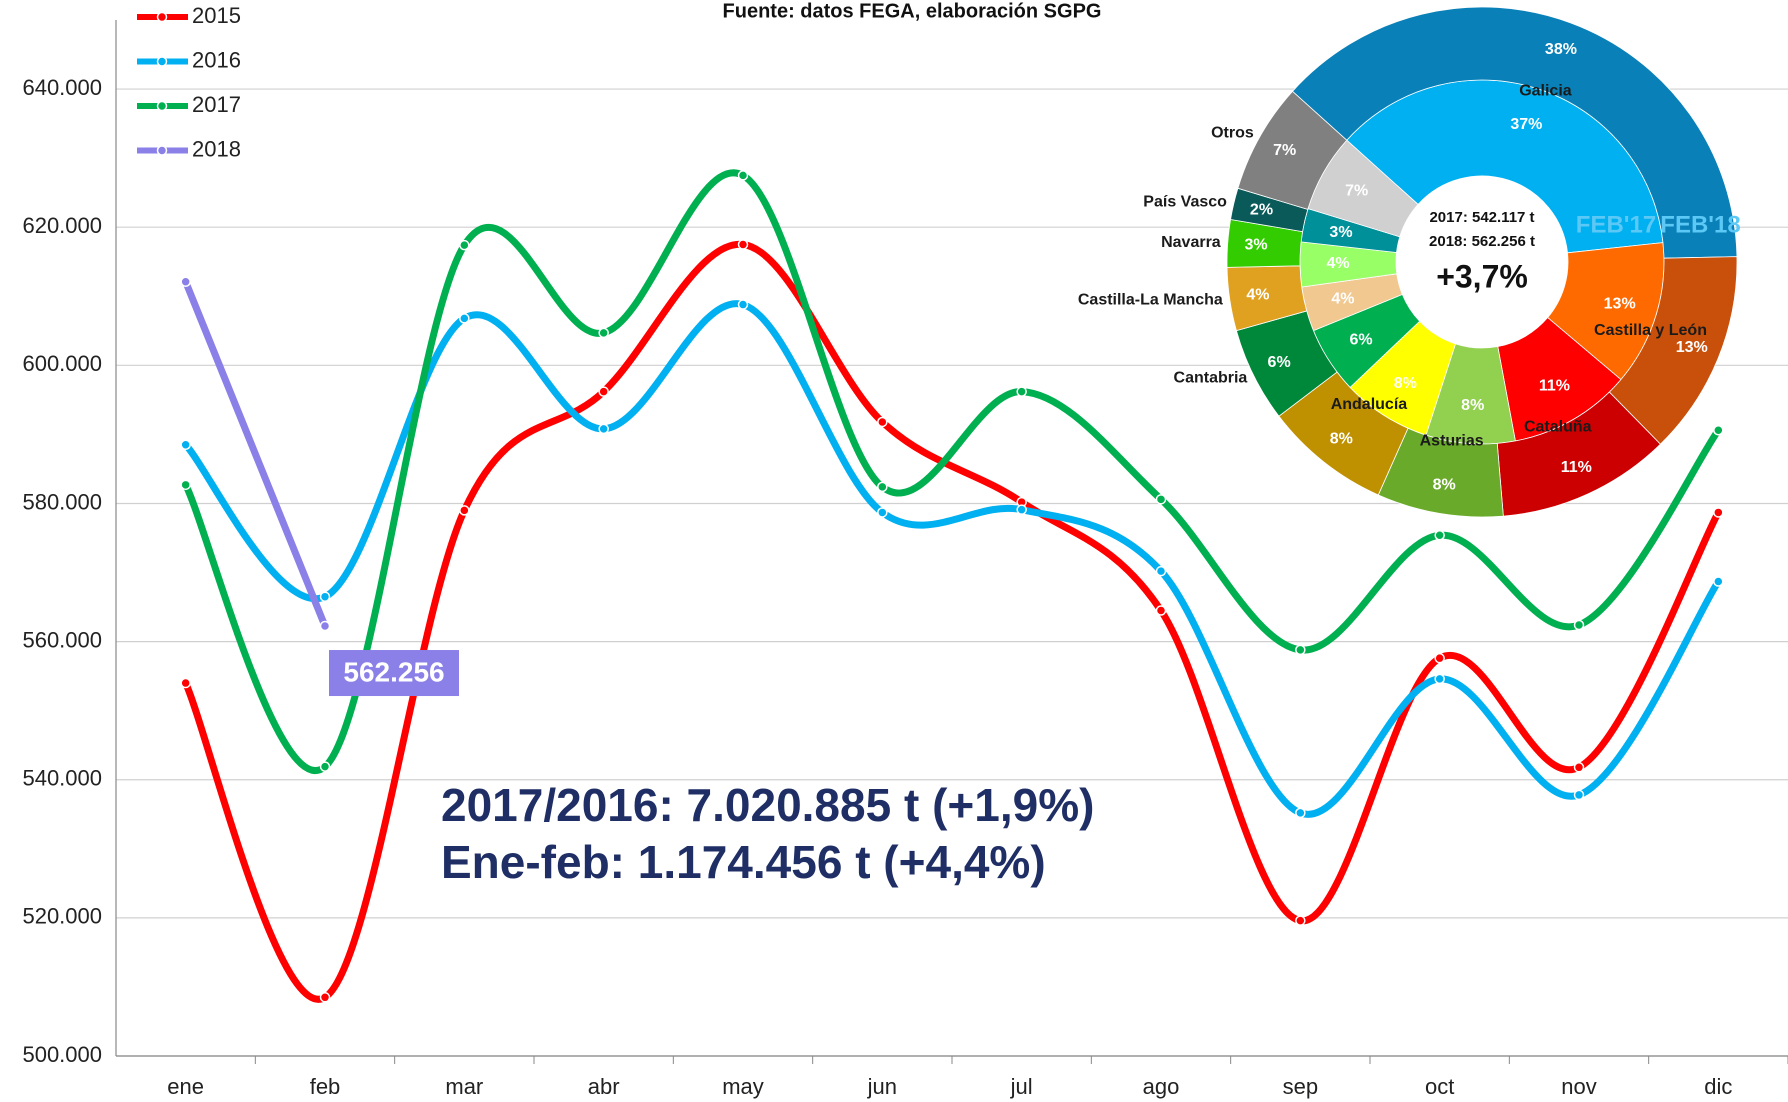  I want to click on y-tick-label: 580.000, so click(62, 501).